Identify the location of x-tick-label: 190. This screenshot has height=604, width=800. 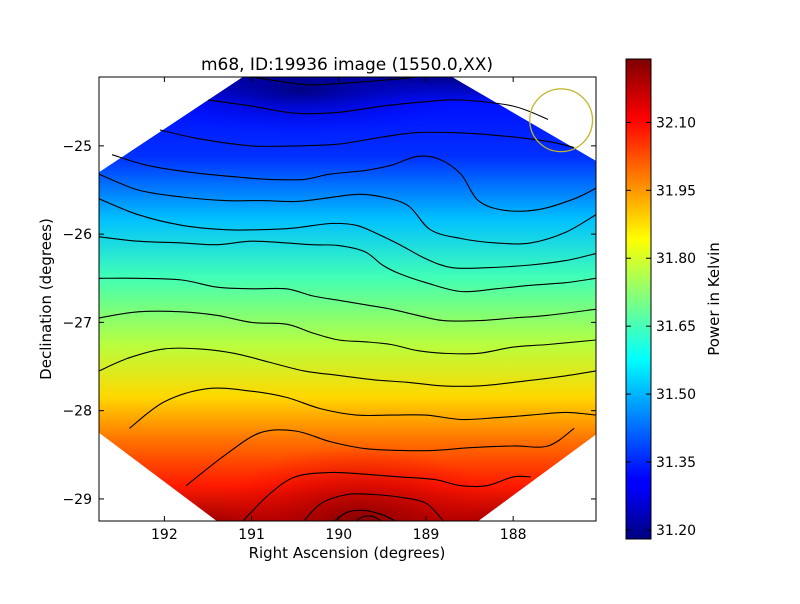
(338, 535).